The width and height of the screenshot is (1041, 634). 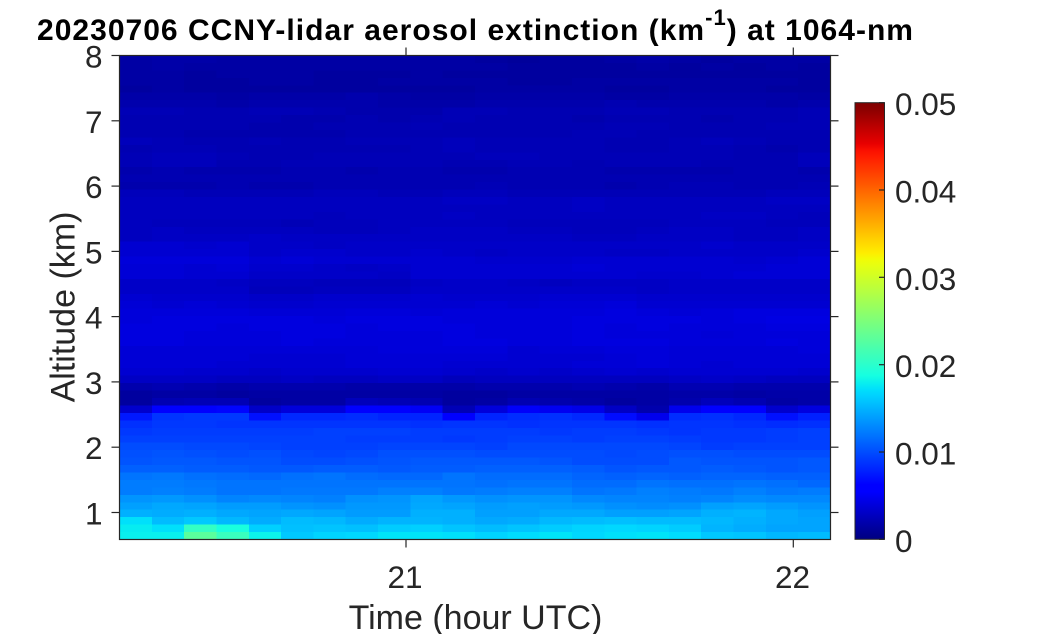 What do you see at coordinates (925, 192) in the screenshot?
I see `svg-text: 0.04` at bounding box center [925, 192].